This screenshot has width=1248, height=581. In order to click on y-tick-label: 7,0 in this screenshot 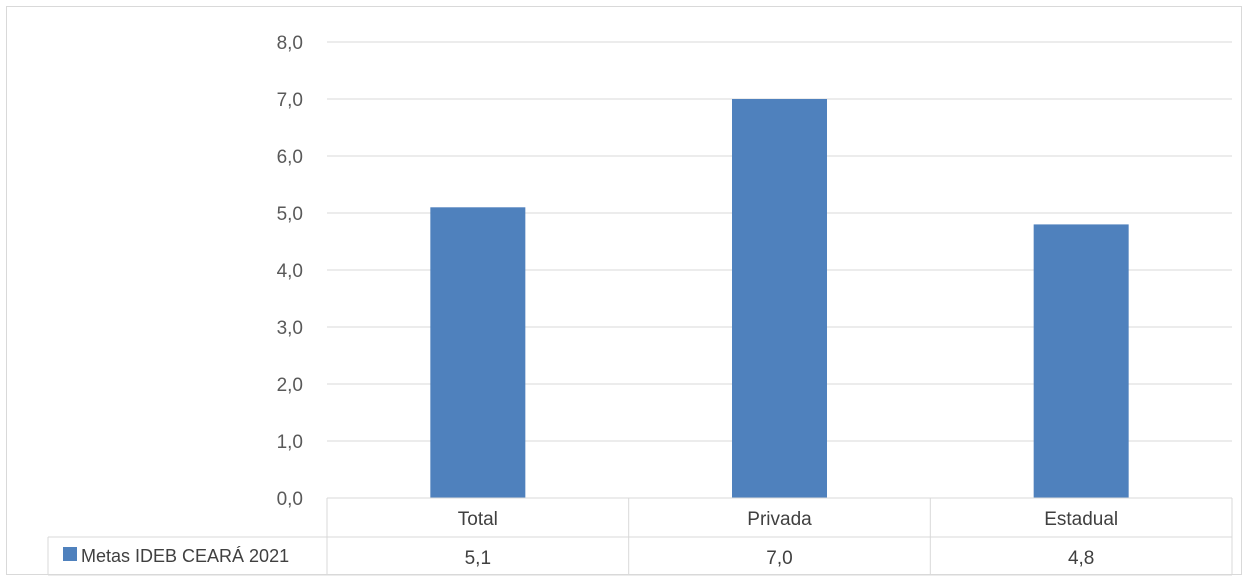, I will do `click(290, 100)`.